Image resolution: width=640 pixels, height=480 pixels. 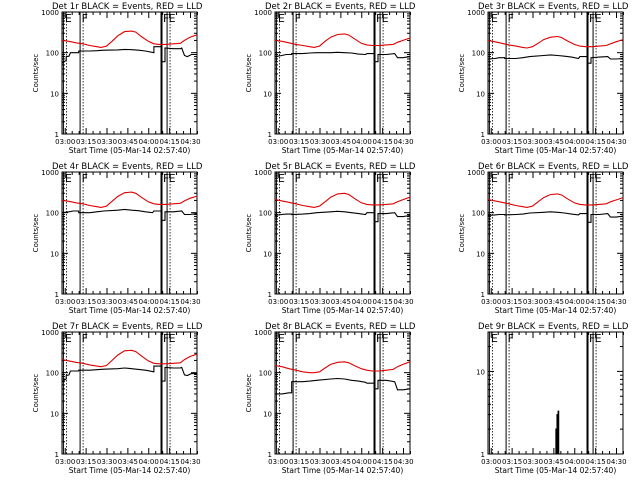 What do you see at coordinates (553, 327) in the screenshot?
I see `chart-title: Det 9r BLACK = Events, RED = LLD` at bounding box center [553, 327].